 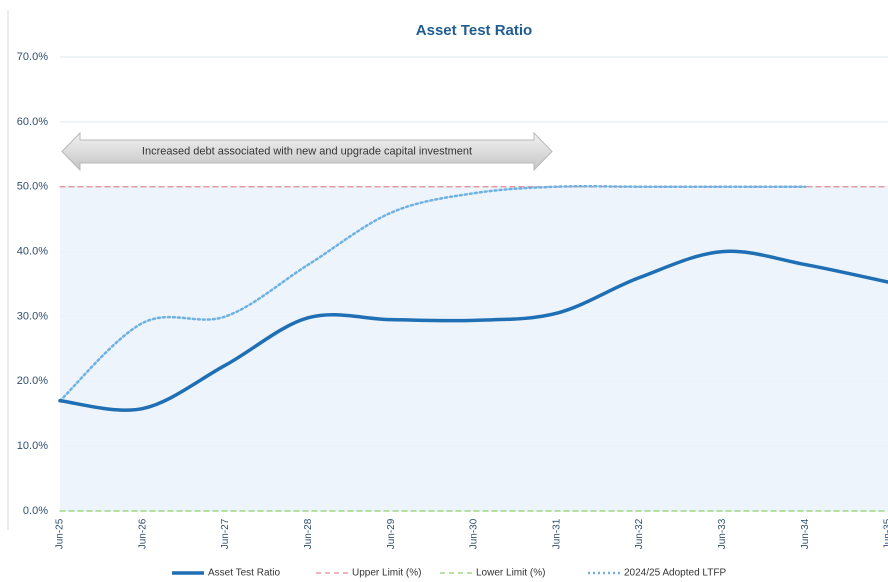 What do you see at coordinates (556, 533) in the screenshot?
I see `x-tick-label: Jun-31` at bounding box center [556, 533].